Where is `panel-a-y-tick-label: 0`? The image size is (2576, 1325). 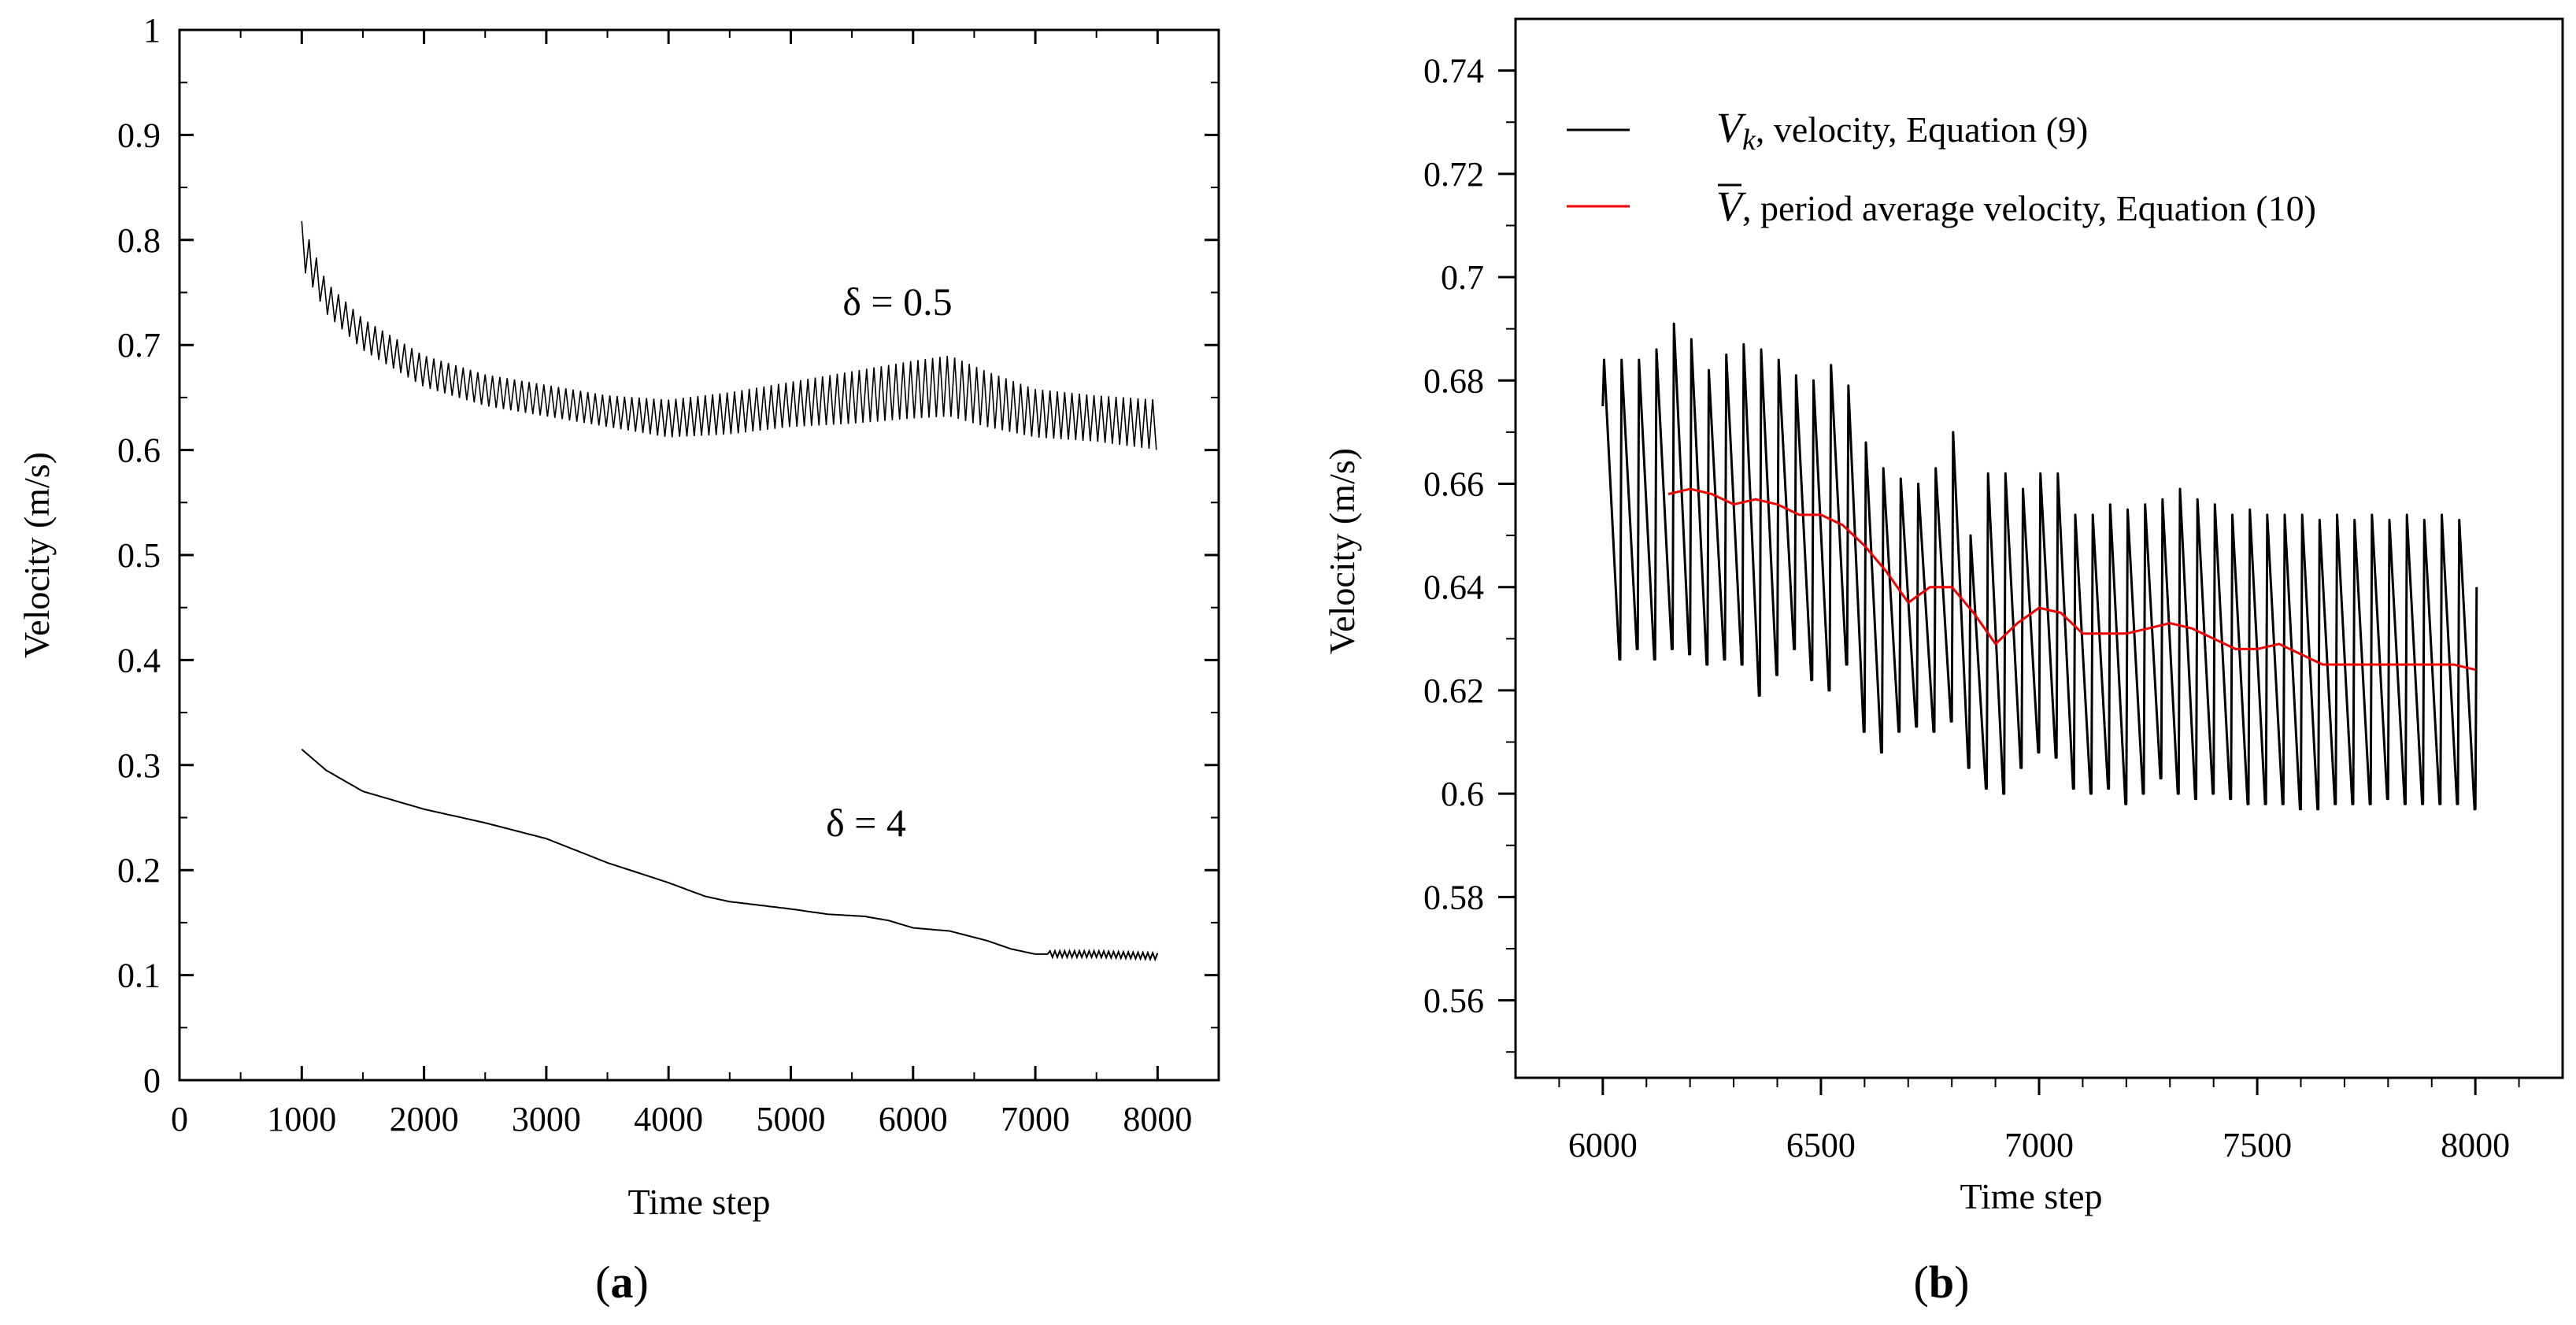
panel-a-y-tick-label: 0 is located at coordinates (152, 1080).